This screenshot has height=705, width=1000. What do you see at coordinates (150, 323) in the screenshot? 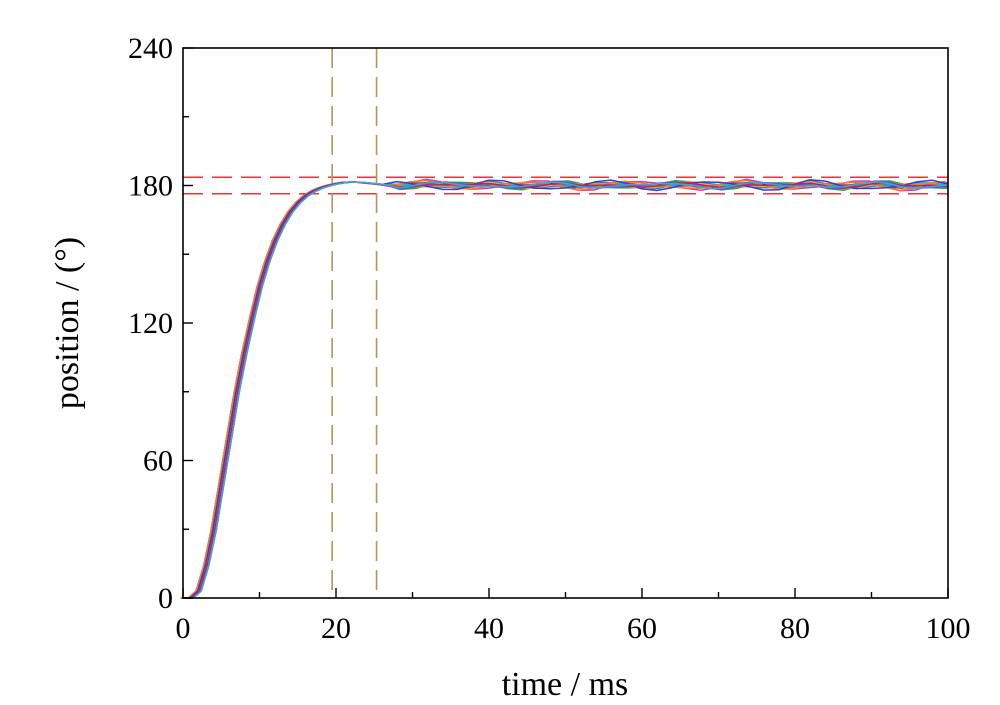
I see `y-tick-label: 120` at bounding box center [150, 323].